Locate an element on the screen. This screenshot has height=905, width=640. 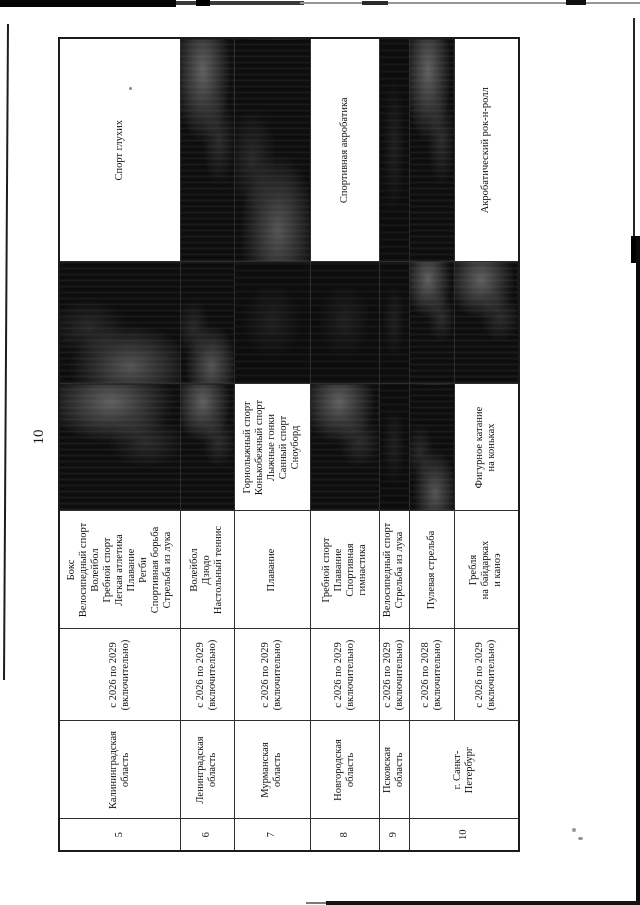
region-cell: Калининградская область is located at coordinates (119, 770).